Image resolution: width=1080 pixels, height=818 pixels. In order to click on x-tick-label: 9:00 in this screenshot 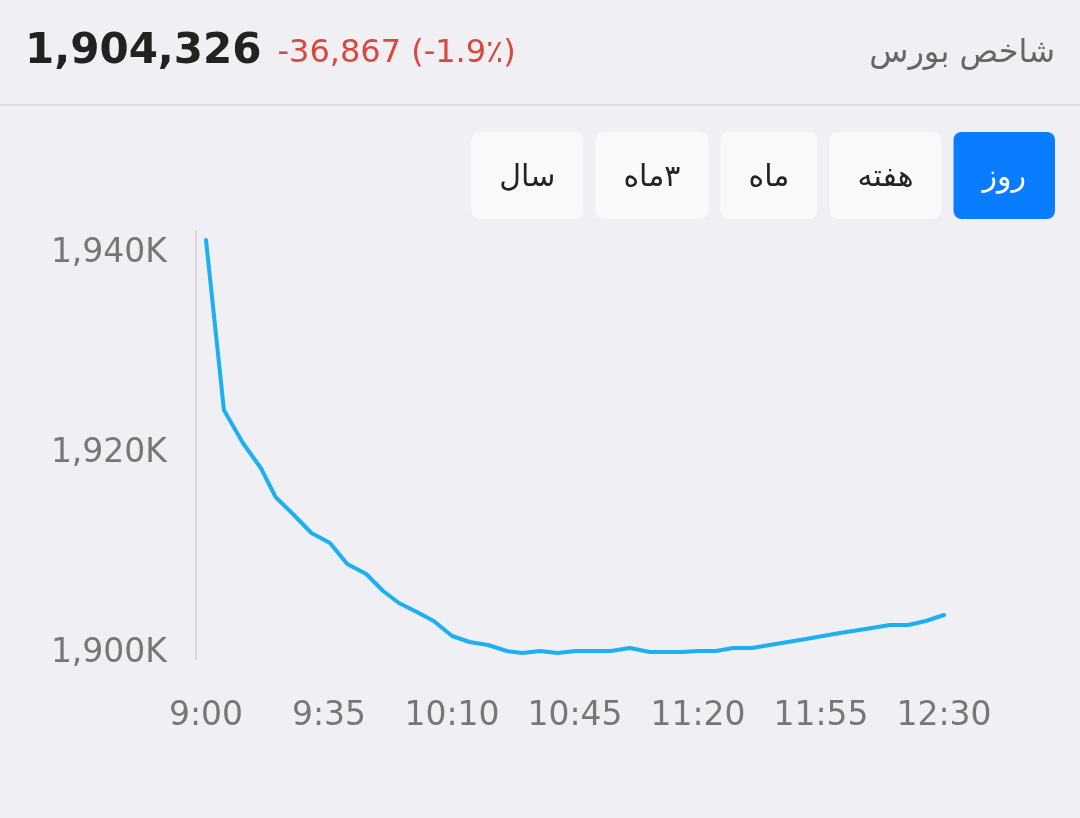, I will do `click(206, 713)`.